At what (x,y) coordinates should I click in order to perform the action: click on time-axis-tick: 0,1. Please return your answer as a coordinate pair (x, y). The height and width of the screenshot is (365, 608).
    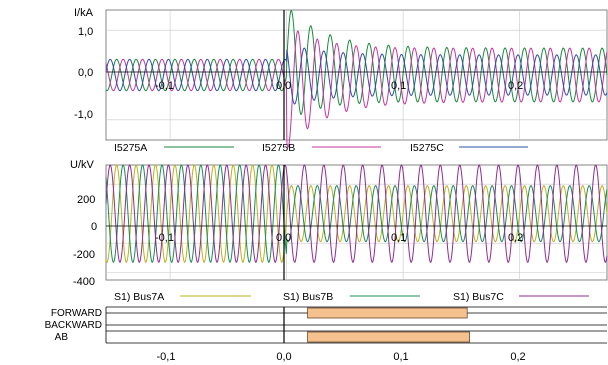
    Looking at the image, I should click on (400, 357).